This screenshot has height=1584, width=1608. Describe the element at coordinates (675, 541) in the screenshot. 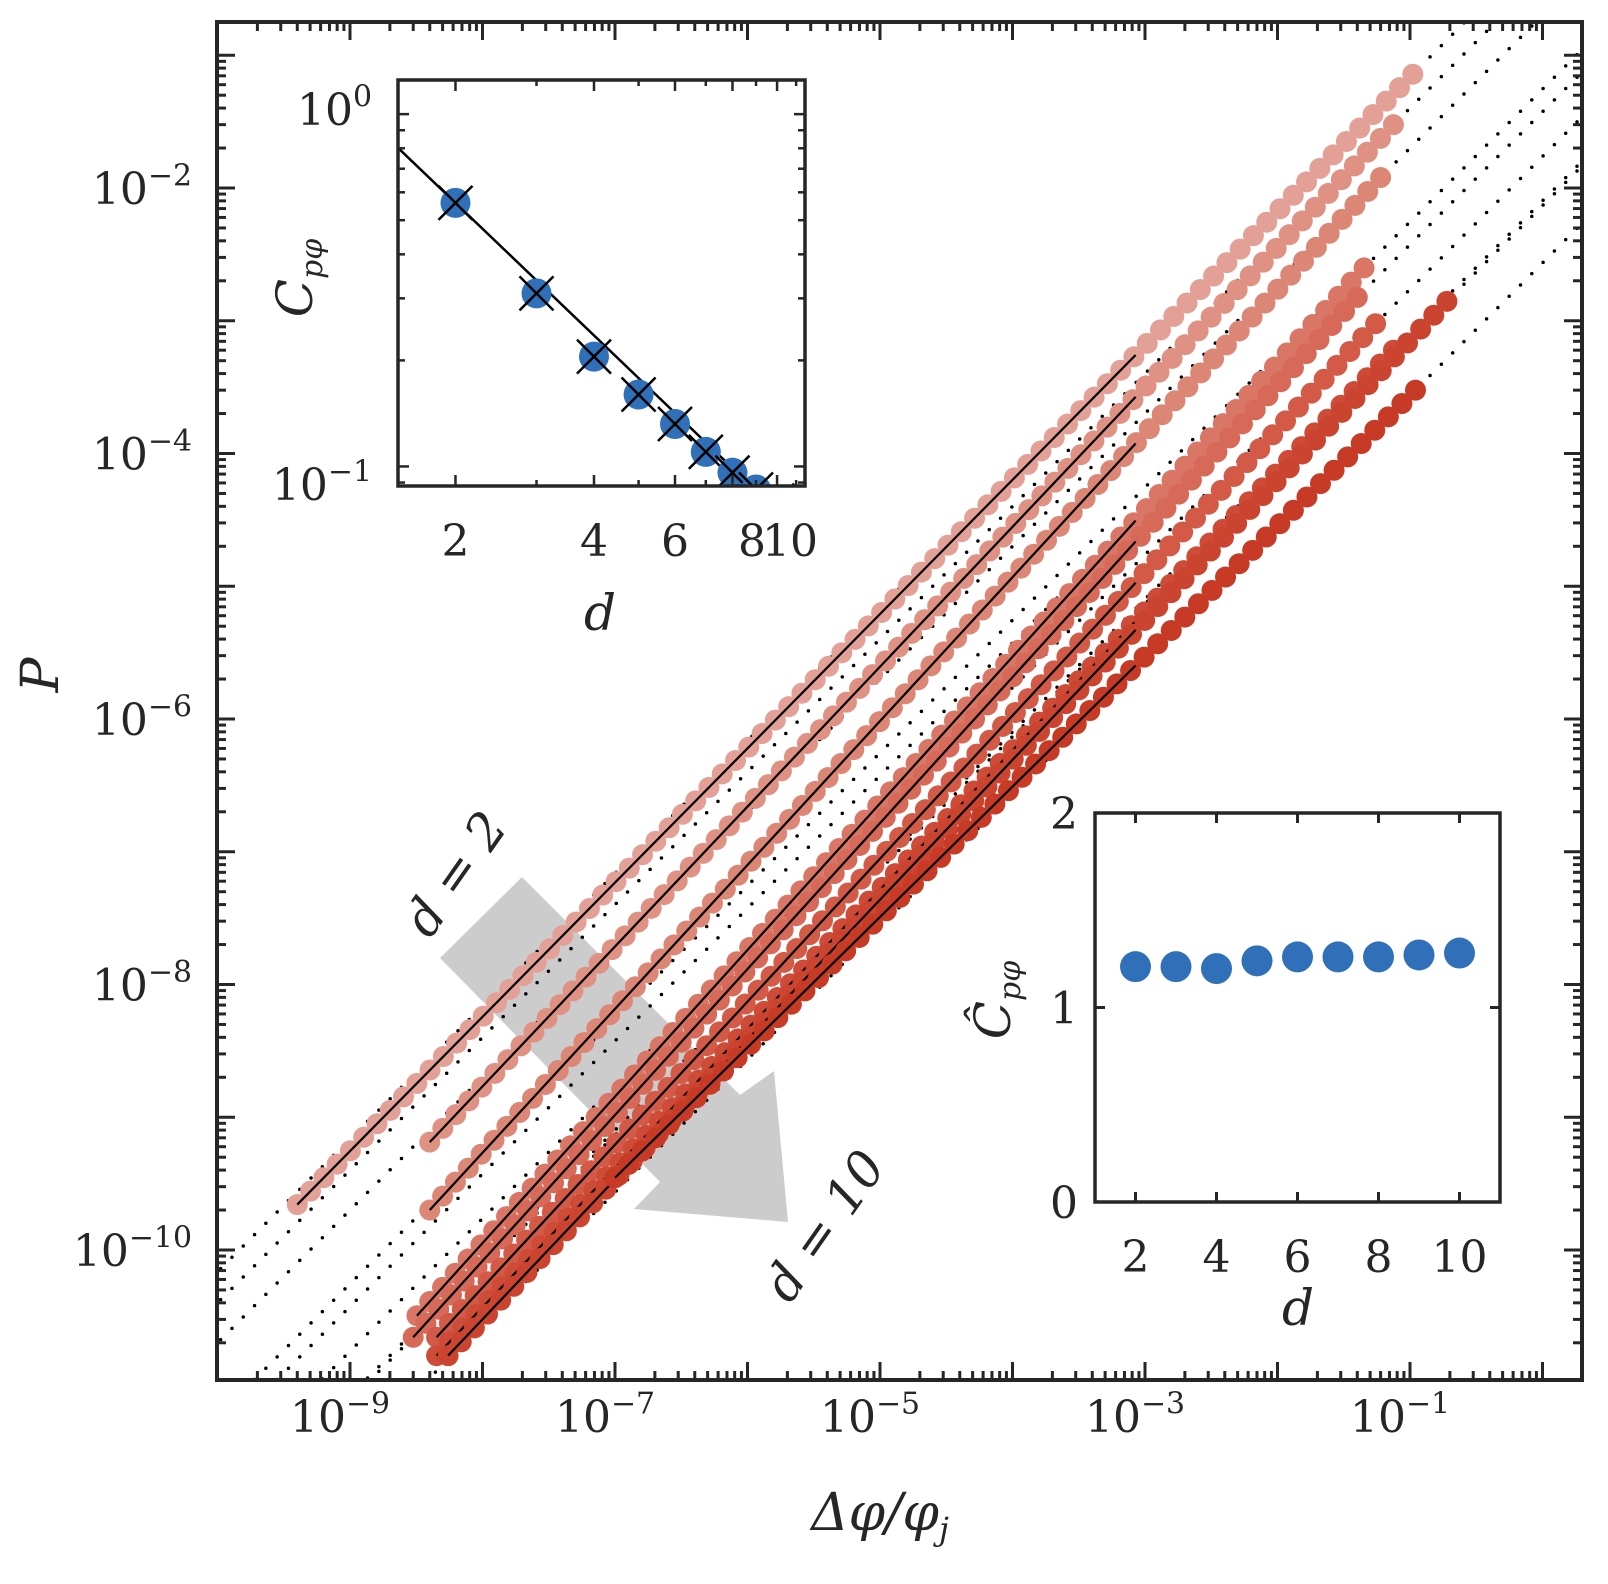

I see `x-tick-label: 6` at that location.